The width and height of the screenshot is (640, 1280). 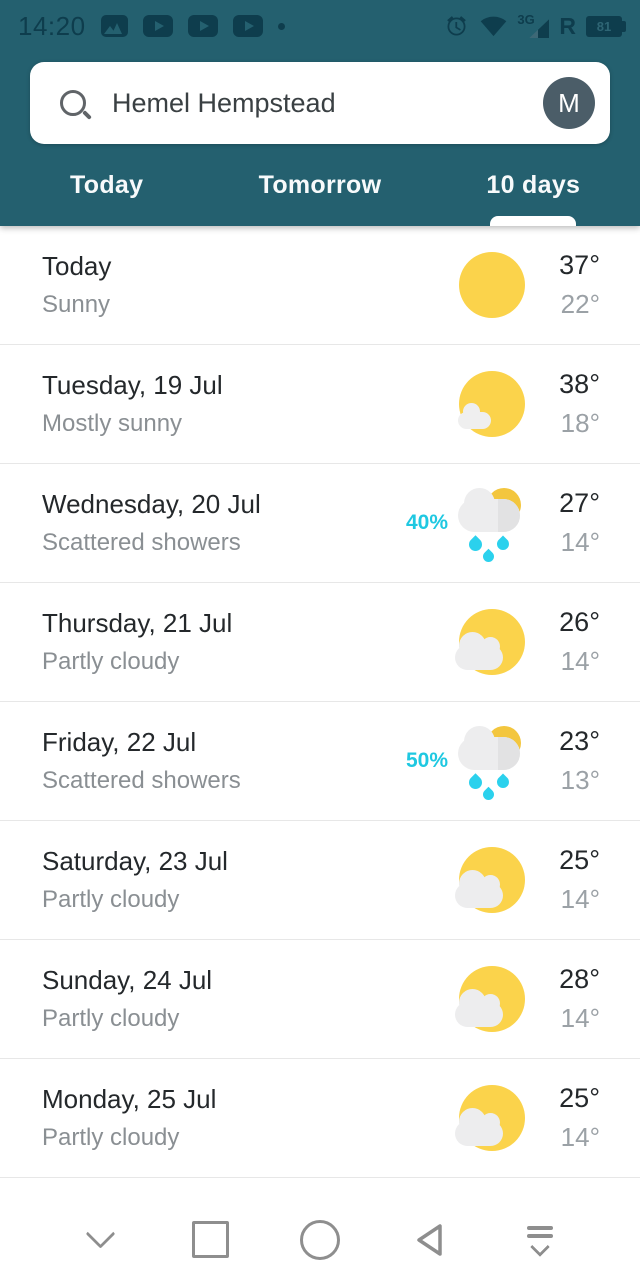 I want to click on home-circle-icon, so click(x=320, y=1239).